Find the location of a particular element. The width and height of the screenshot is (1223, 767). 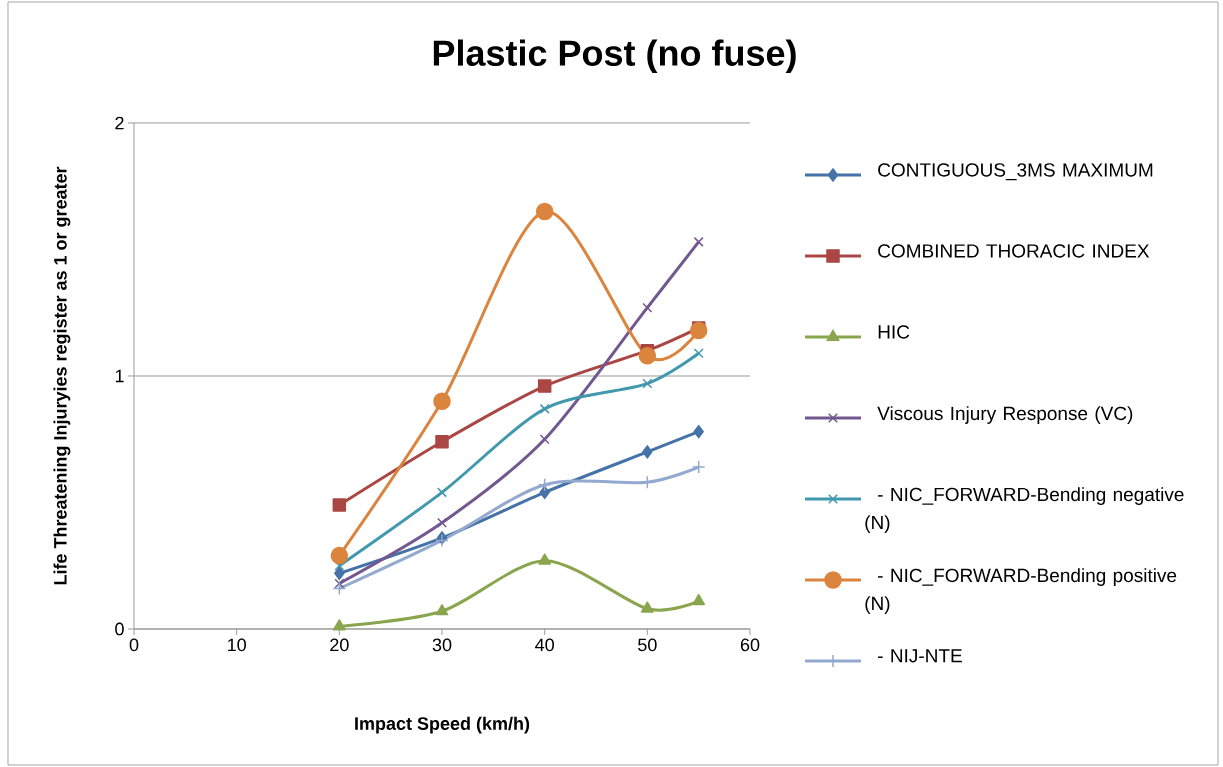

y-tick-label: 1 is located at coordinates (119, 376).